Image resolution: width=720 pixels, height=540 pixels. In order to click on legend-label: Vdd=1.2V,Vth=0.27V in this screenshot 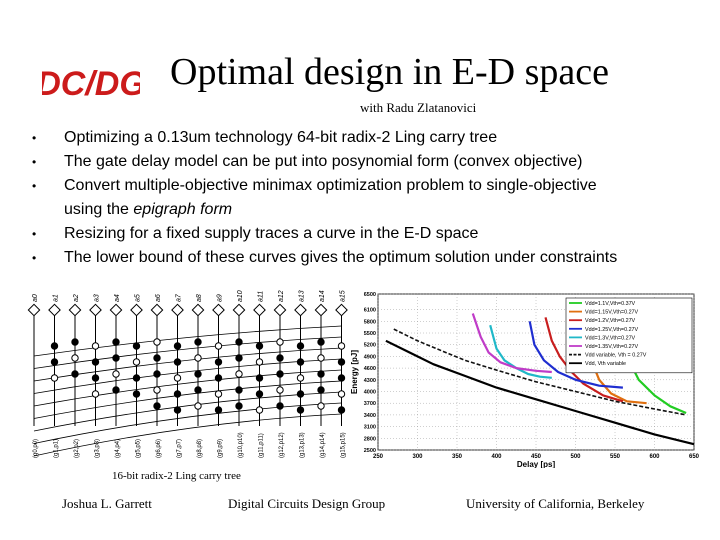, I will do `click(610, 321)`.